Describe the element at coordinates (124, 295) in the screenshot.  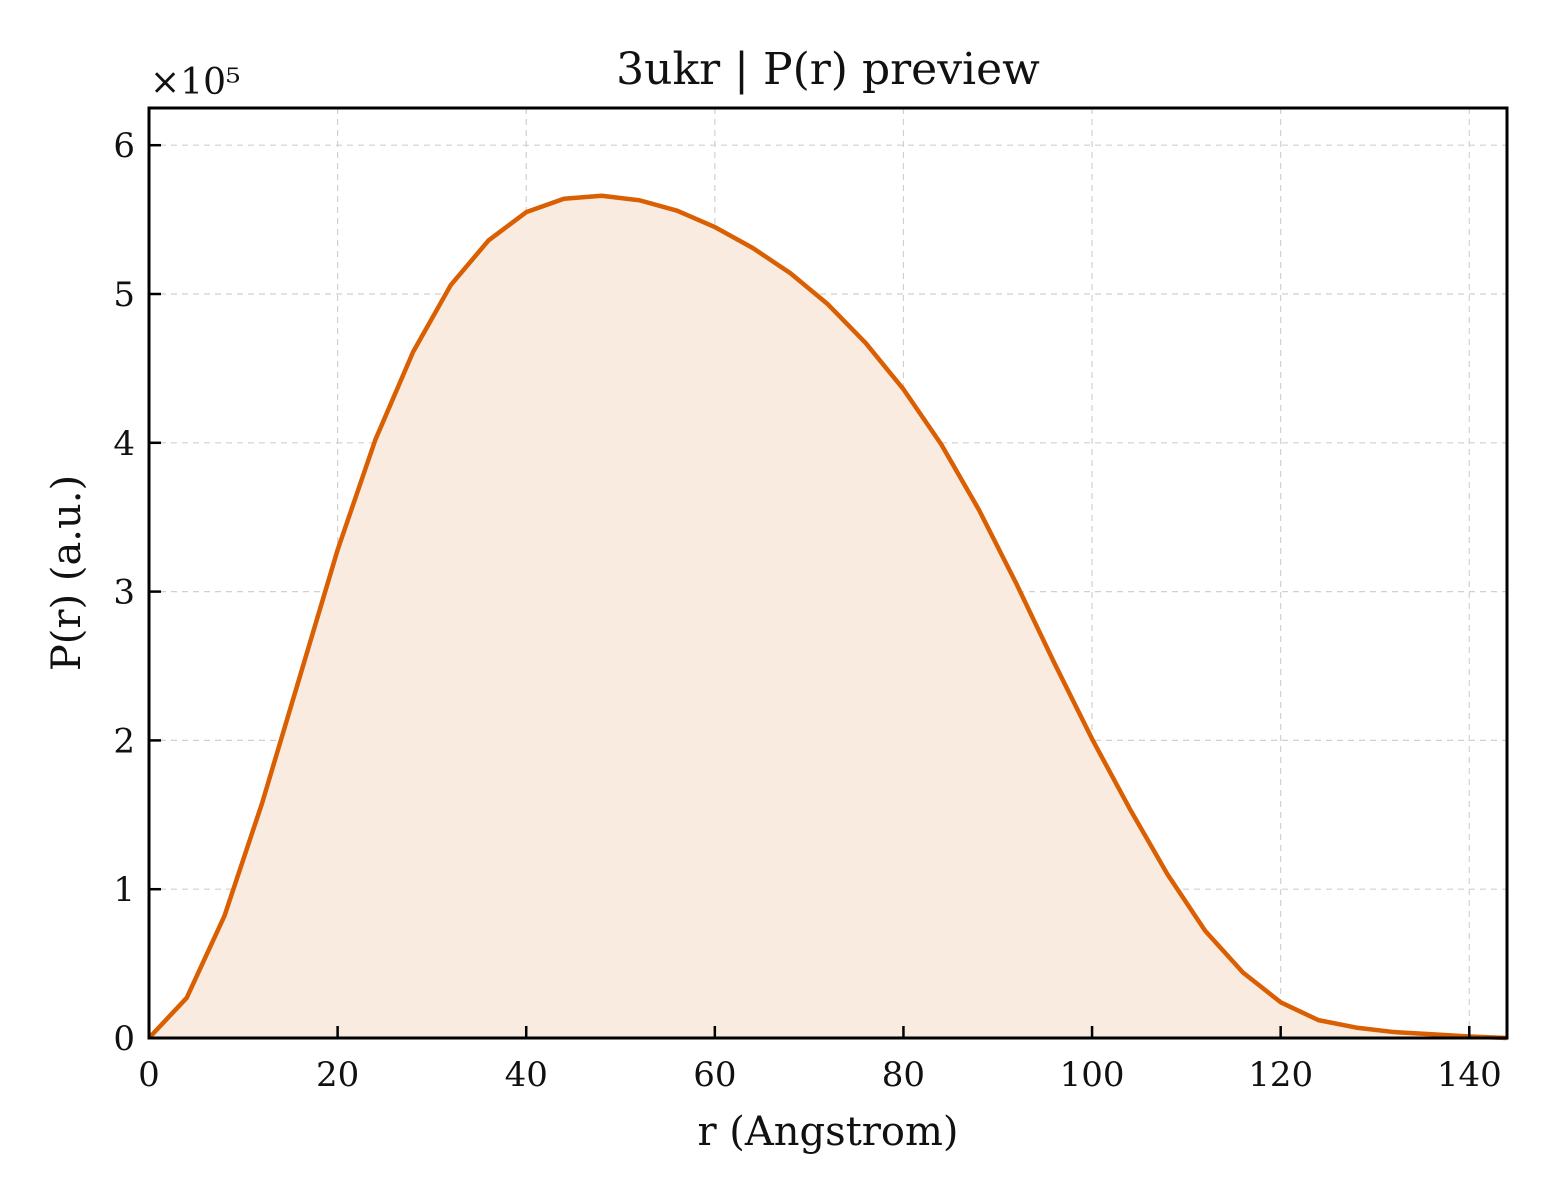
I see `y-tick-label: 5` at that location.